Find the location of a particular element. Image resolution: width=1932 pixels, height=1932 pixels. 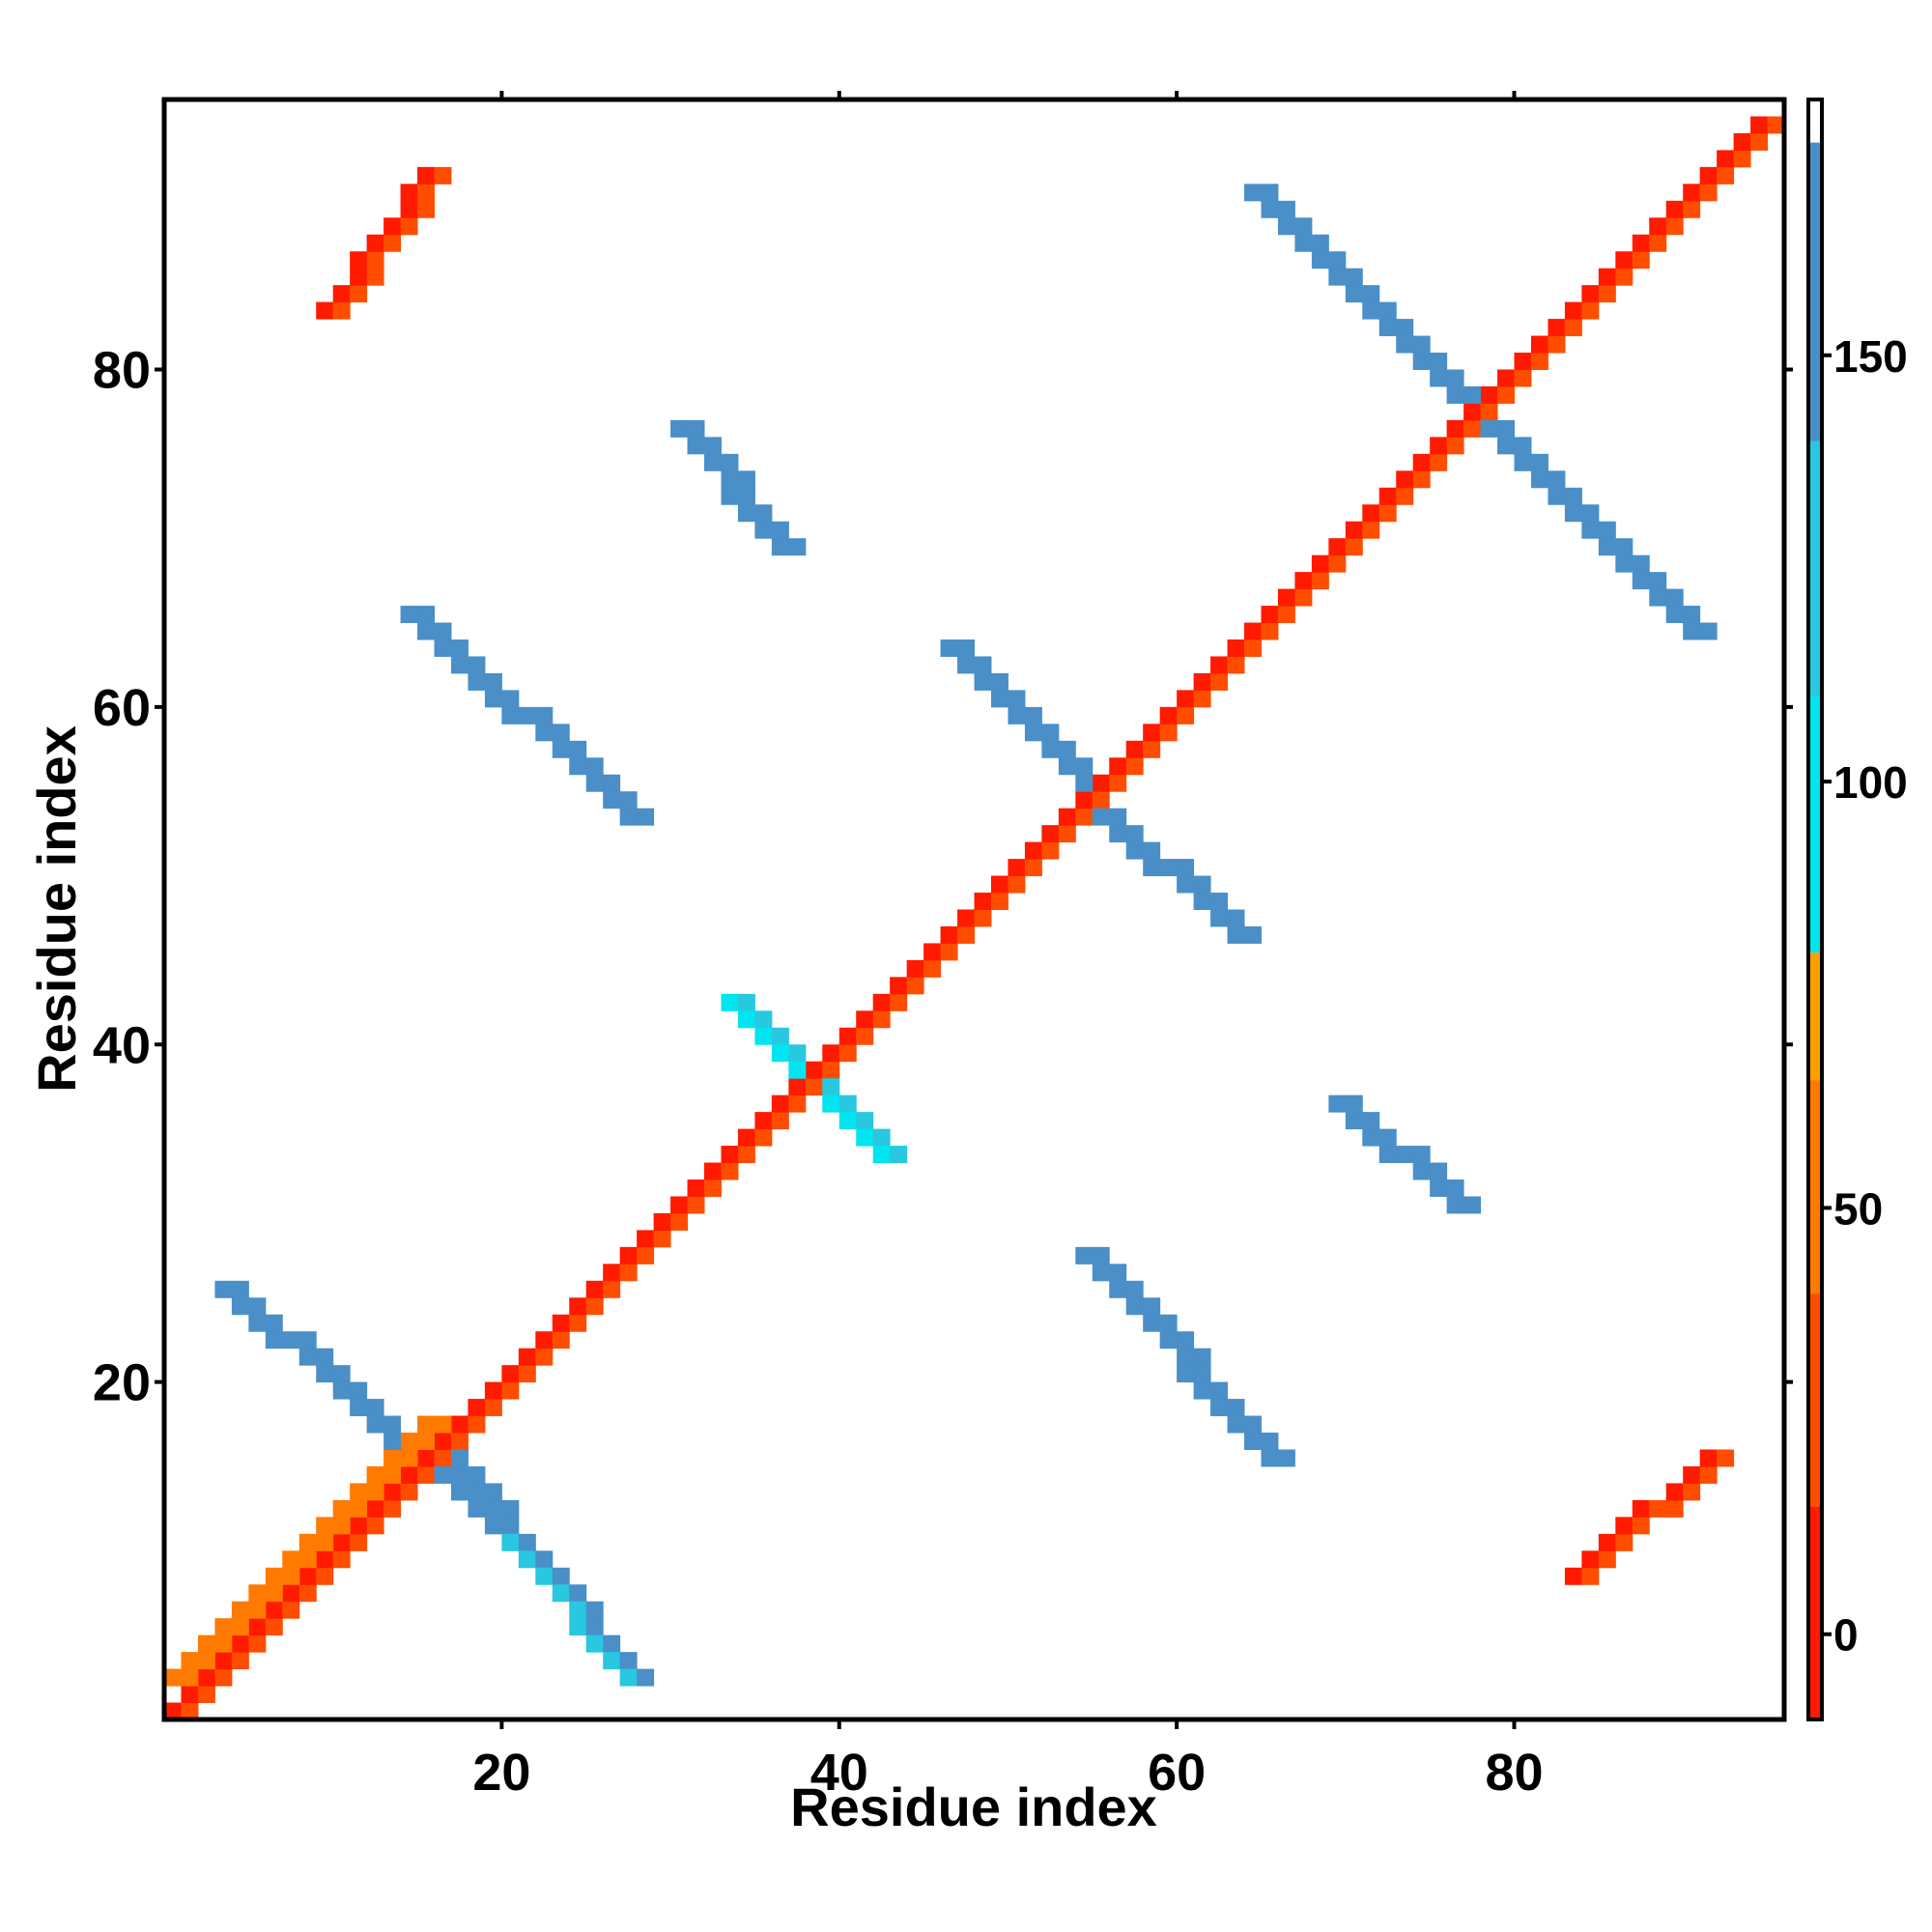

x-axis-title: Residue index is located at coordinates (973, 1806).